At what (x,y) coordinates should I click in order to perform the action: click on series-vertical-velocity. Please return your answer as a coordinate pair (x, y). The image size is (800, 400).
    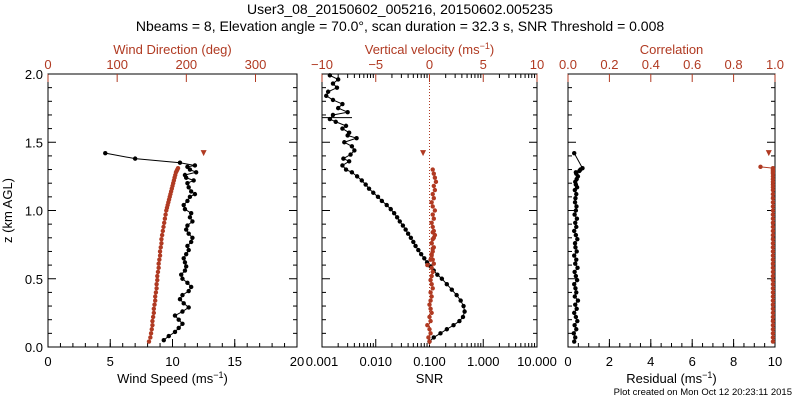
    Looking at the image, I should click on (429, 247).